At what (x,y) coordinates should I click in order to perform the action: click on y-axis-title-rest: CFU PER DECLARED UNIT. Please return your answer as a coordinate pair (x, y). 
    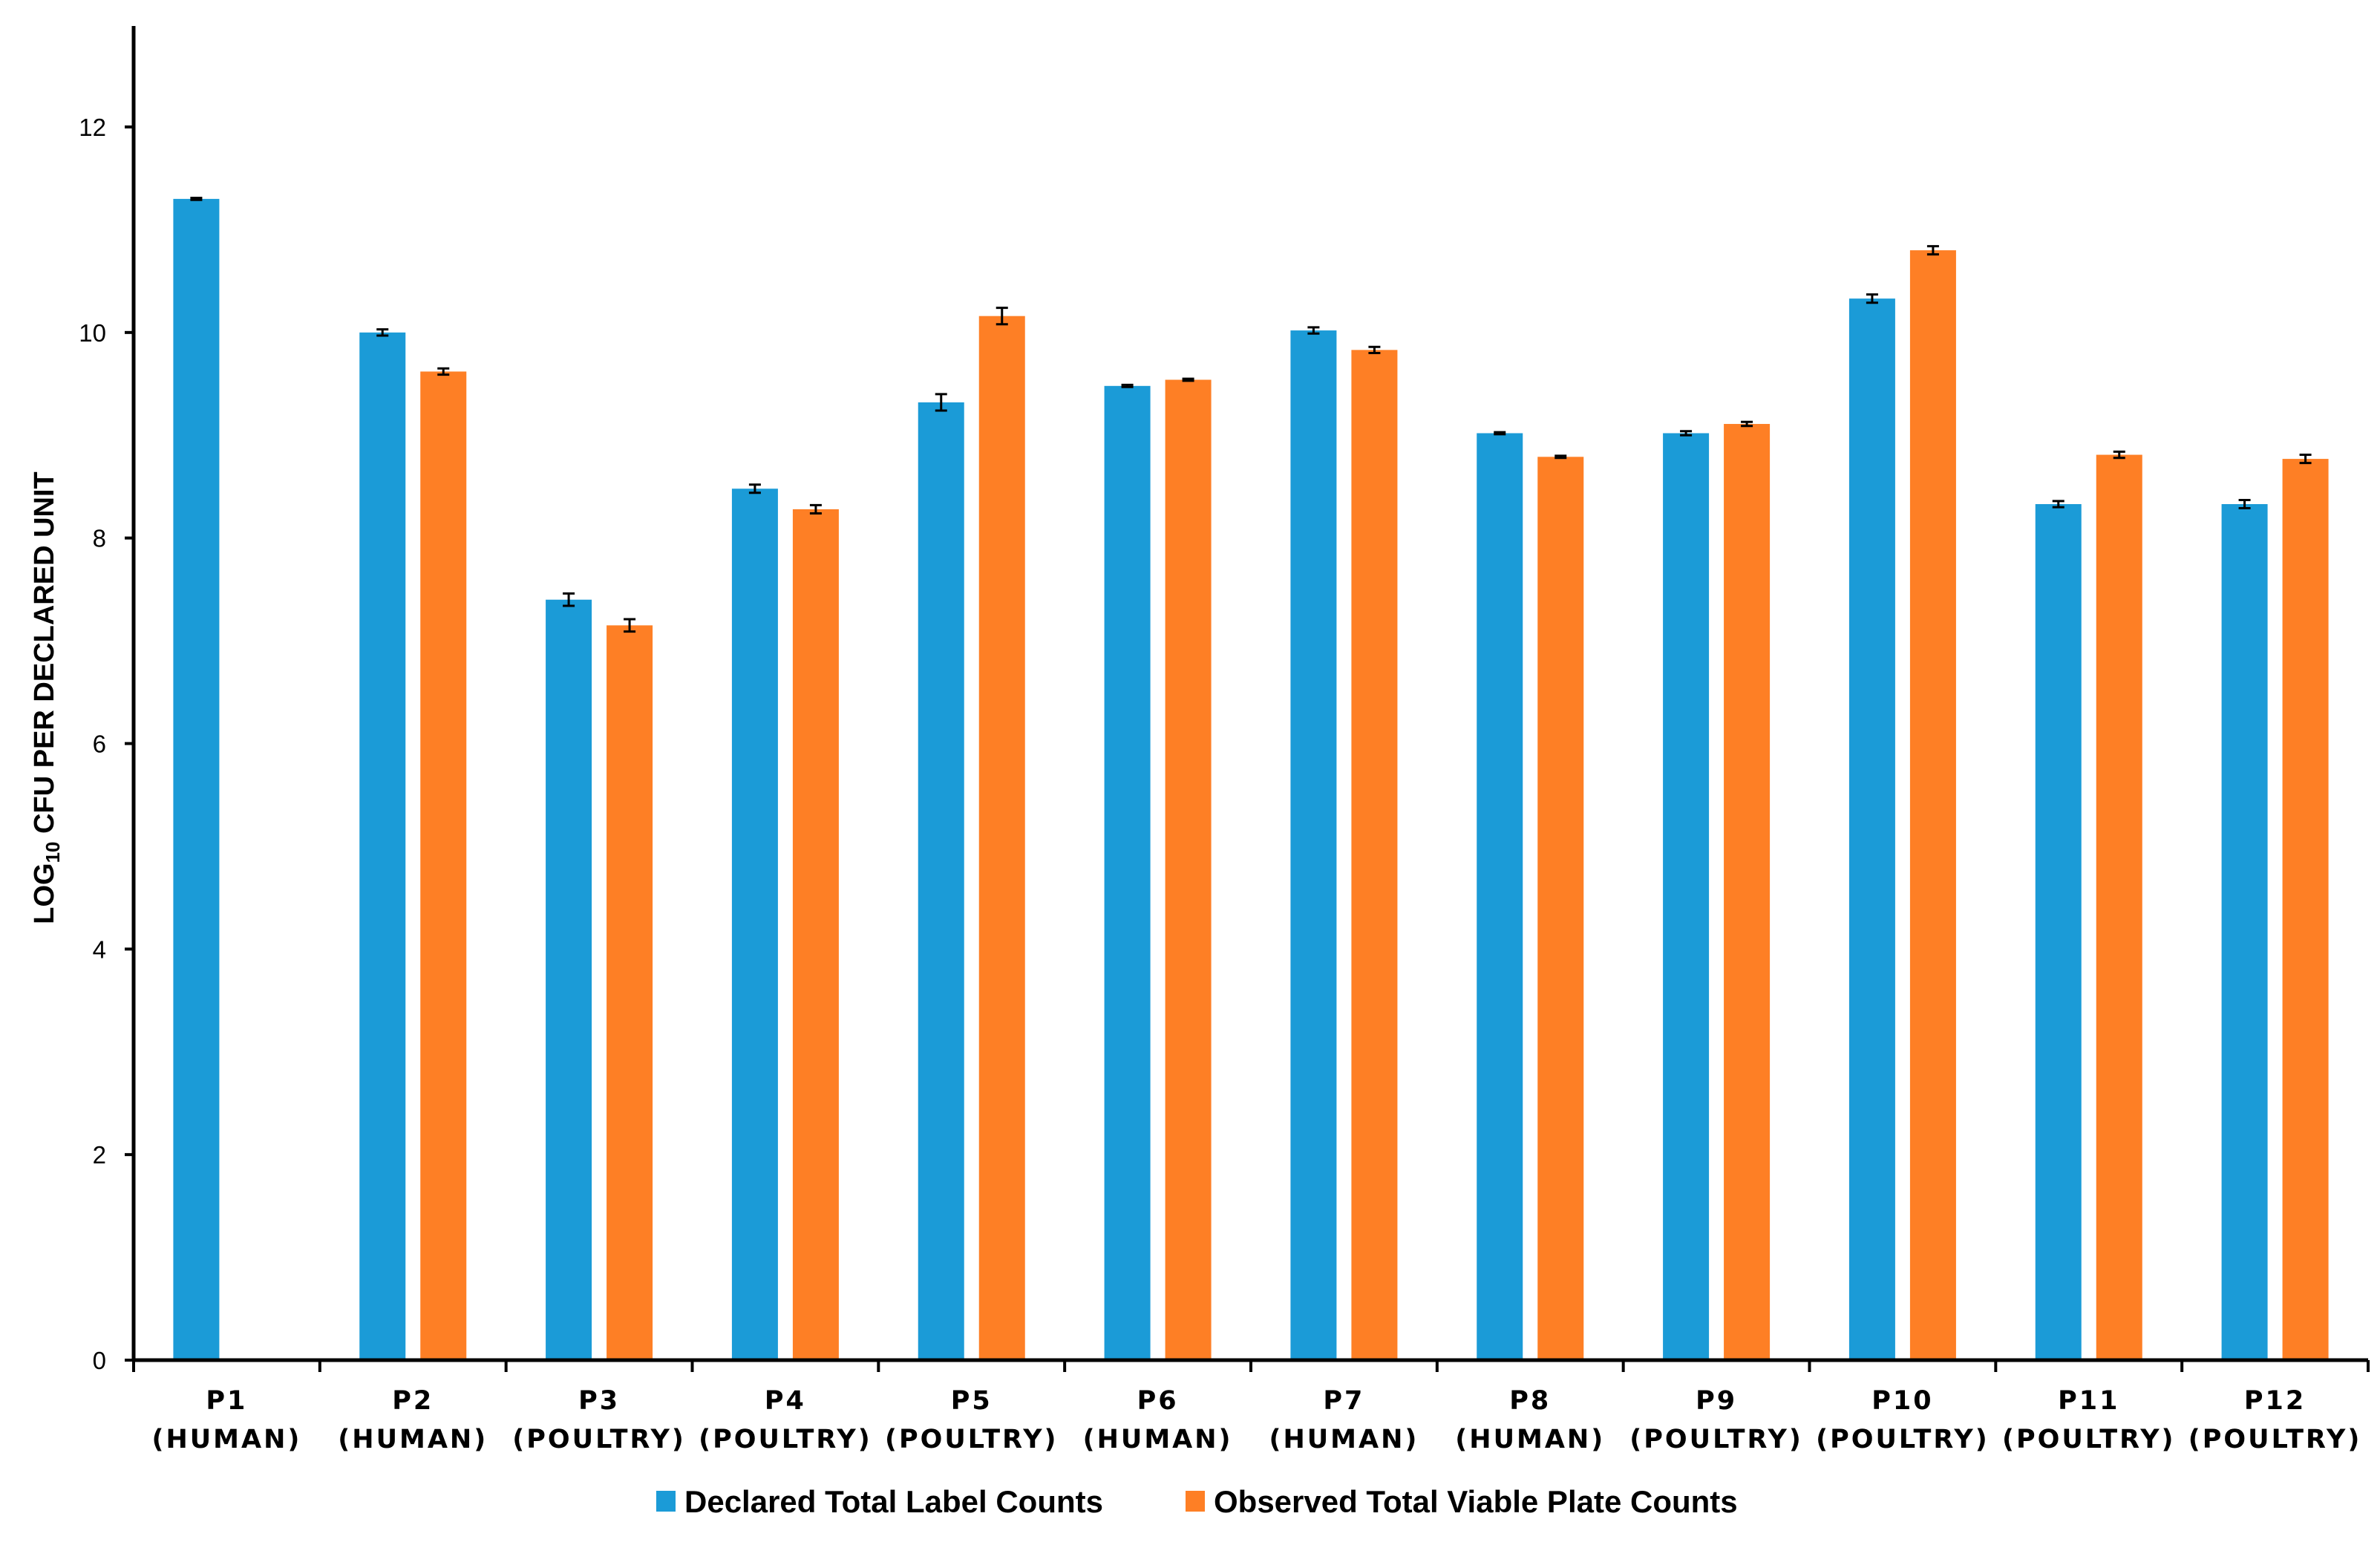
    Looking at the image, I should click on (44, 656).